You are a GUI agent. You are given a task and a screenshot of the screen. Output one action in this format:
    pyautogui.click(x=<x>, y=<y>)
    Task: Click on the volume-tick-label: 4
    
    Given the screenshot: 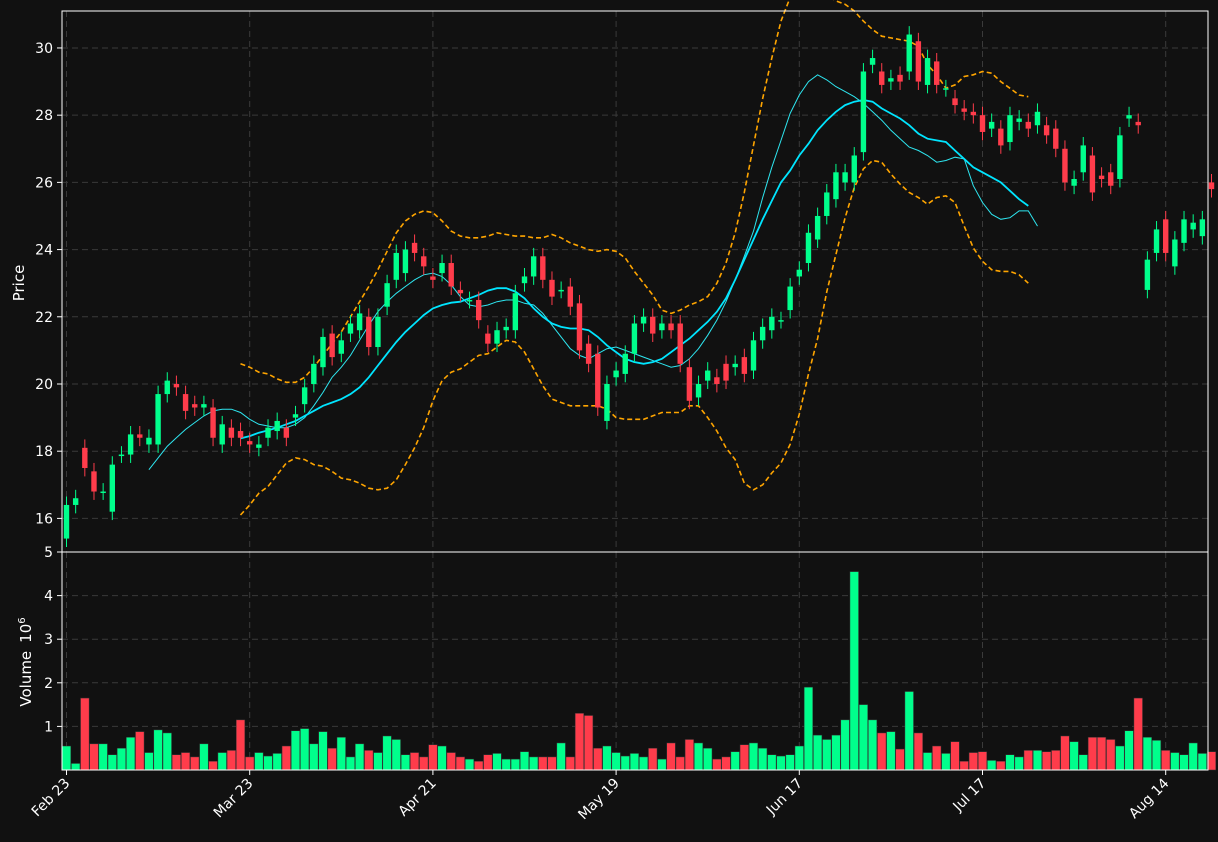 What is the action you would take?
    pyautogui.click(x=48, y=597)
    